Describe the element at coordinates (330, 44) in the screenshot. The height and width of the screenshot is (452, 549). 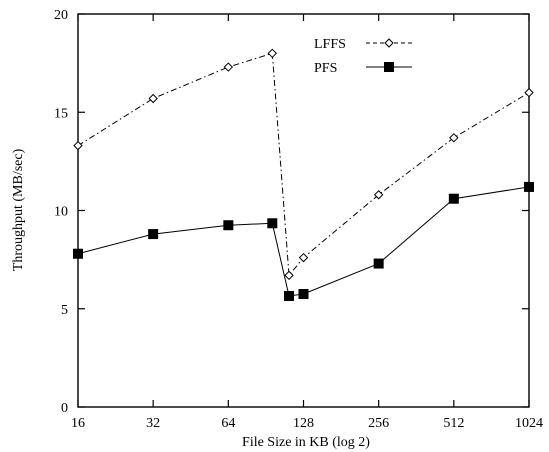
I see `legend-label-lffs: LFFS` at that location.